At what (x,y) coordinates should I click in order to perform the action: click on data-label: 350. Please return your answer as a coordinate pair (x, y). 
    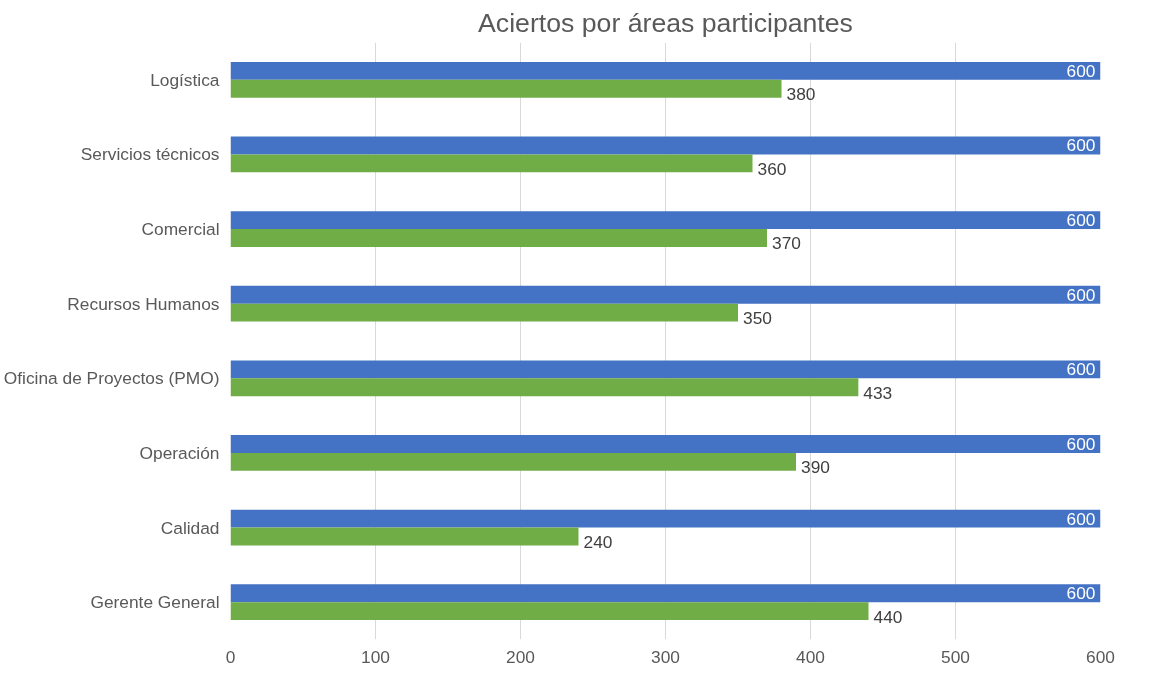
    Looking at the image, I should click on (757, 318).